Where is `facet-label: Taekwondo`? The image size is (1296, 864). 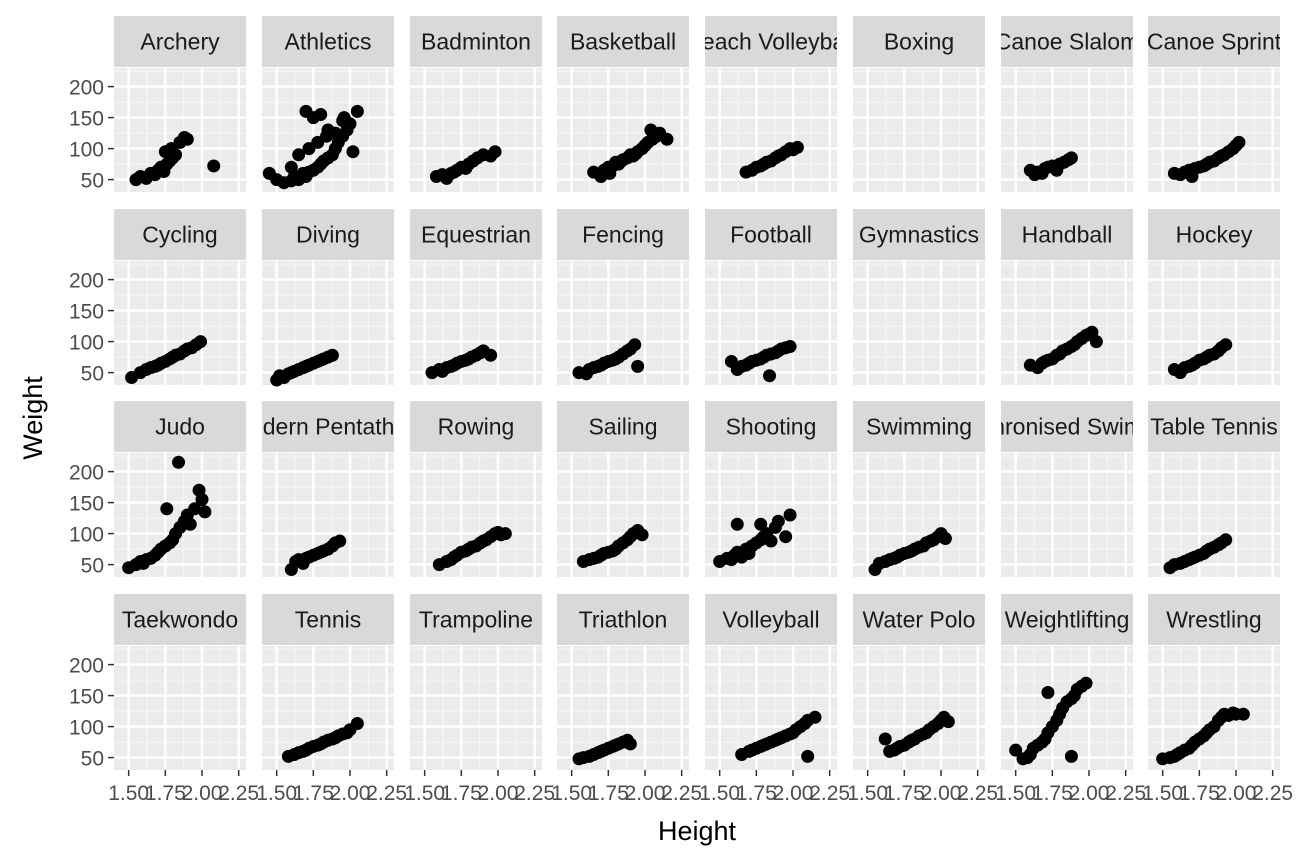
facet-label: Taekwondo is located at coordinates (180, 620).